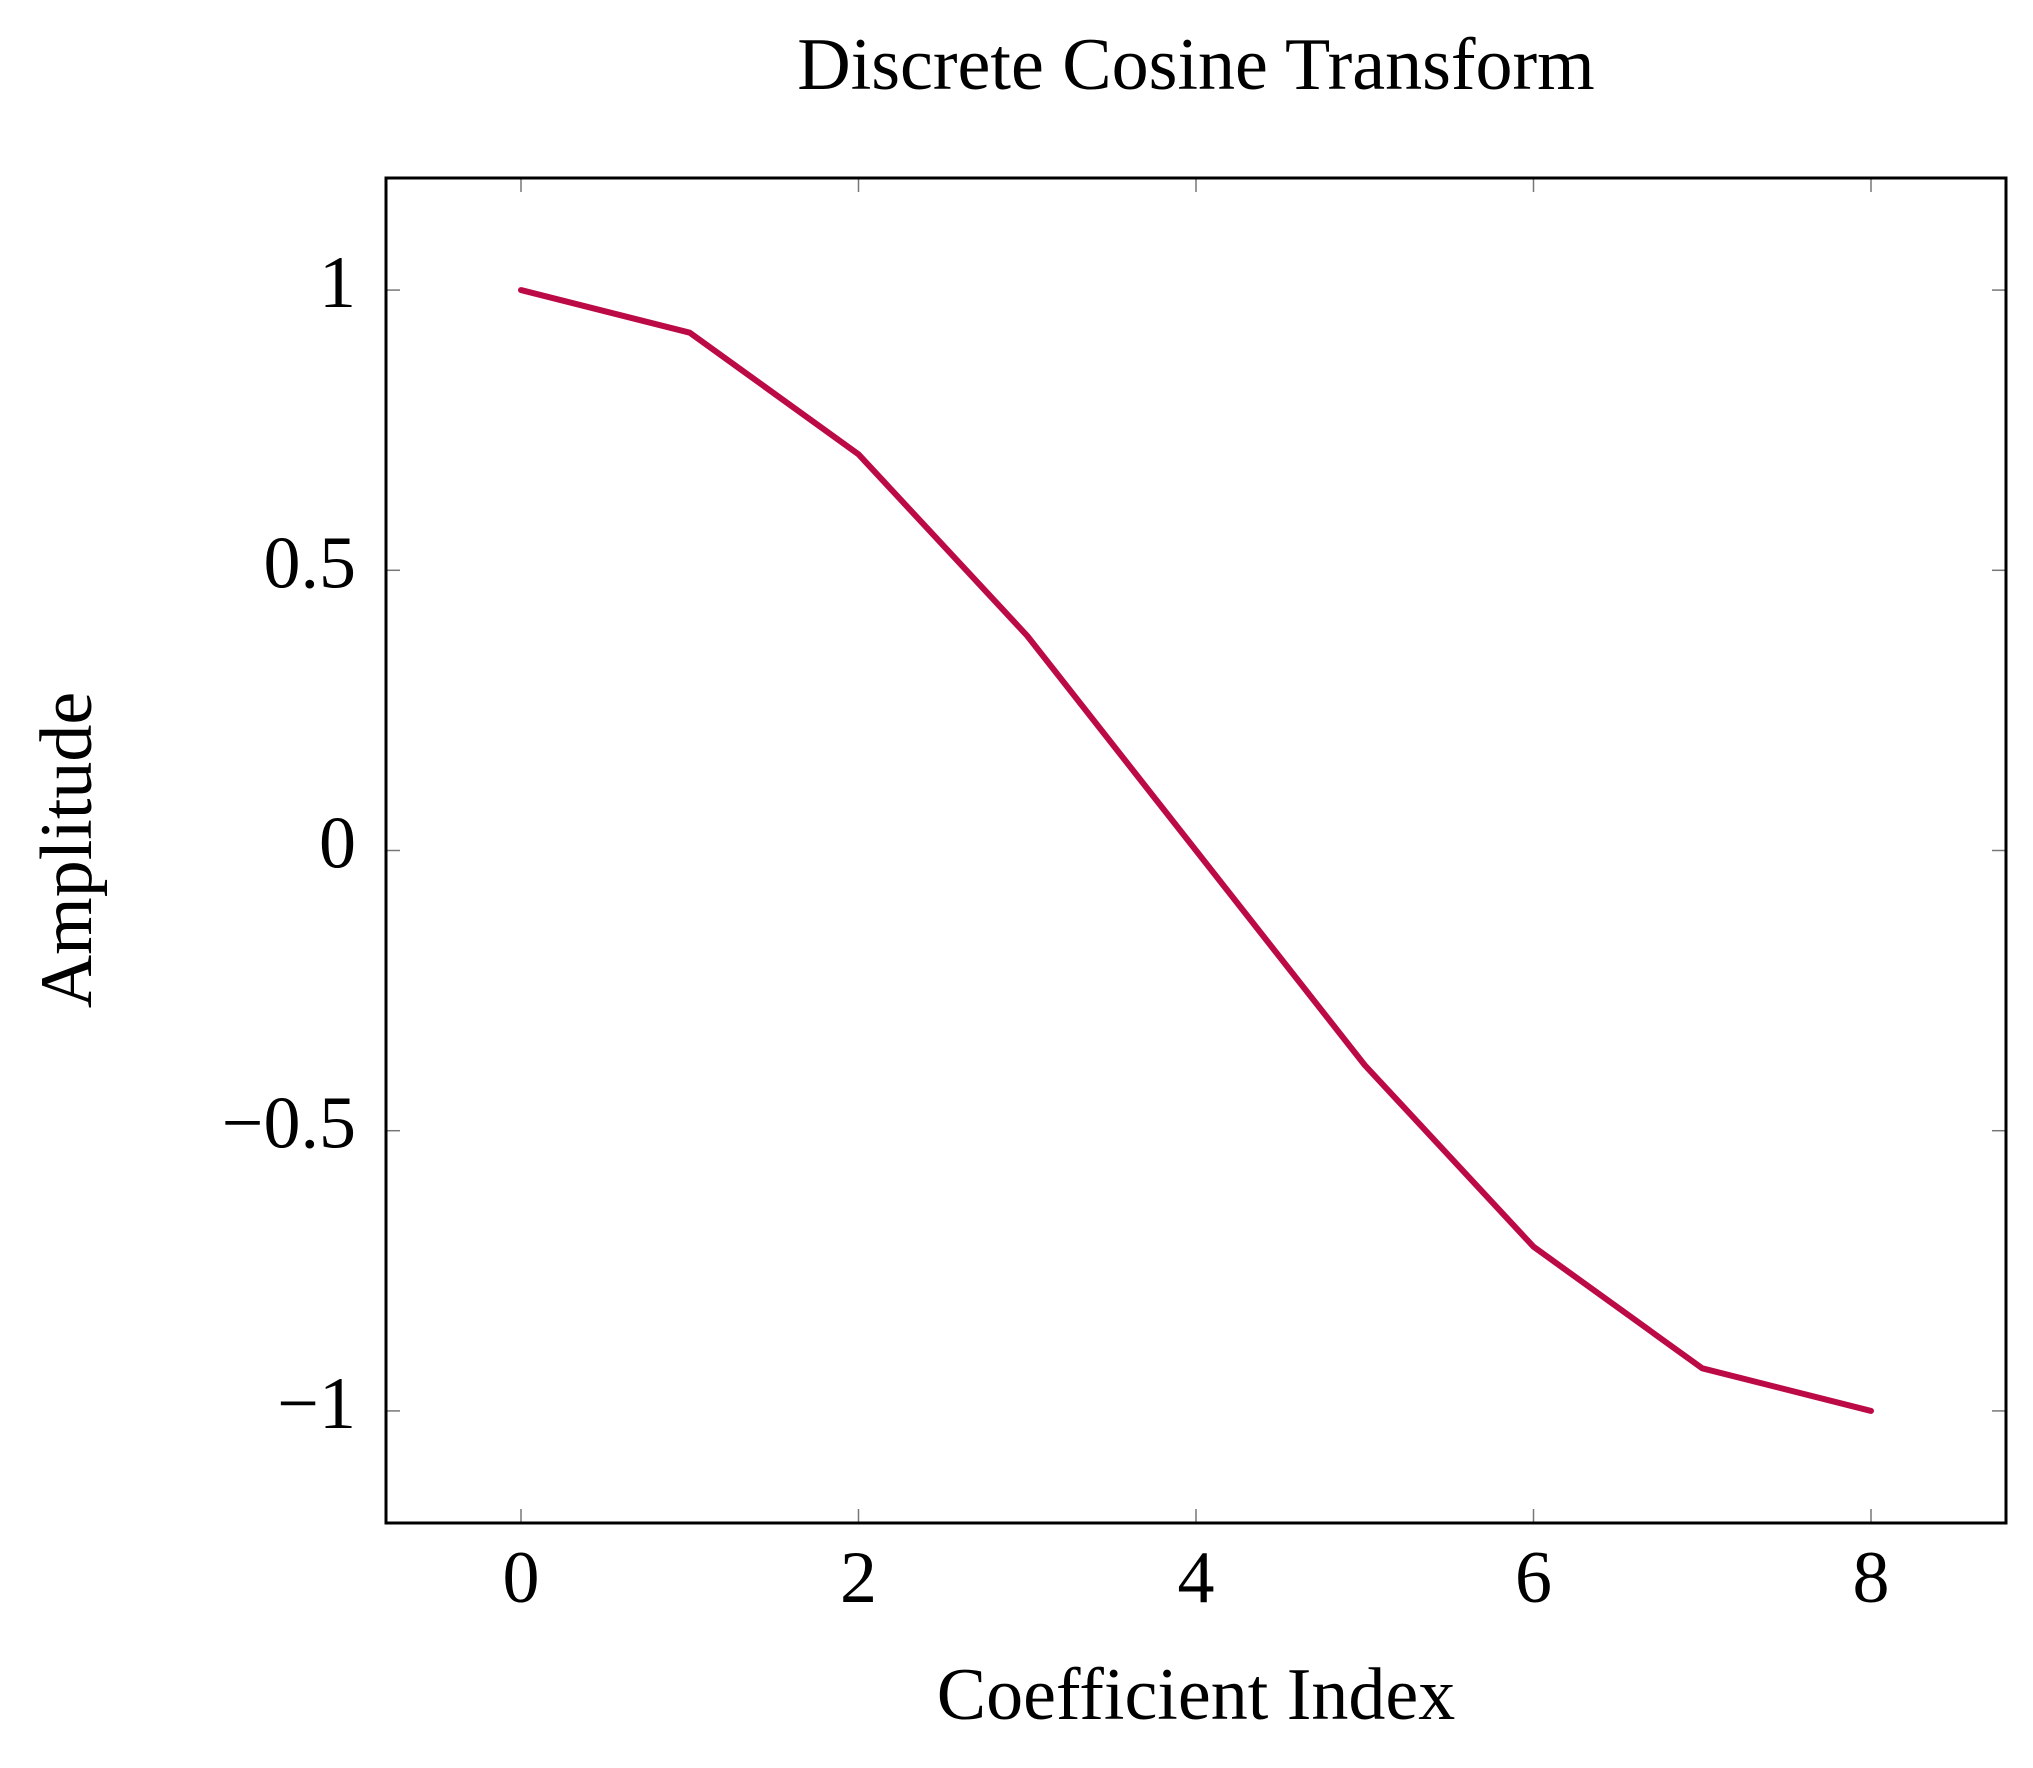  What do you see at coordinates (521, 1578) in the screenshot?
I see `x-tick-label: 0` at bounding box center [521, 1578].